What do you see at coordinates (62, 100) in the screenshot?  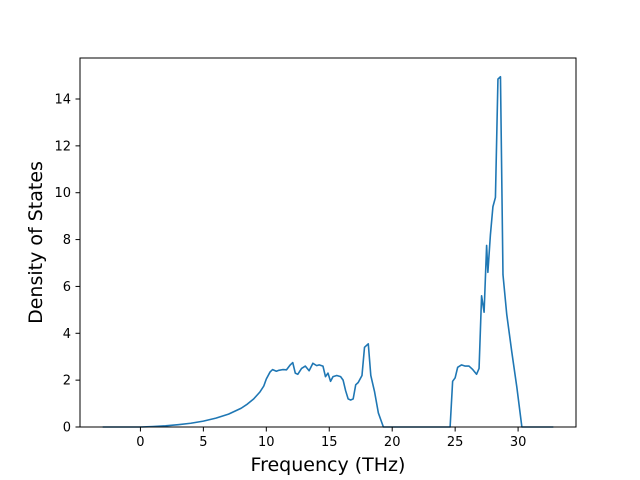 I see `y-tick-label: 14` at bounding box center [62, 100].